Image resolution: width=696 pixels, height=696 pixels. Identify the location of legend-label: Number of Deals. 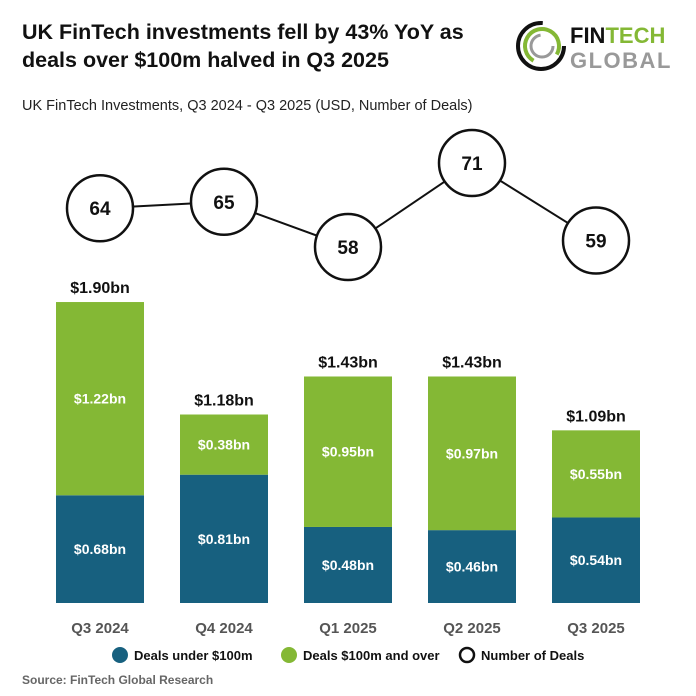
(532, 655).